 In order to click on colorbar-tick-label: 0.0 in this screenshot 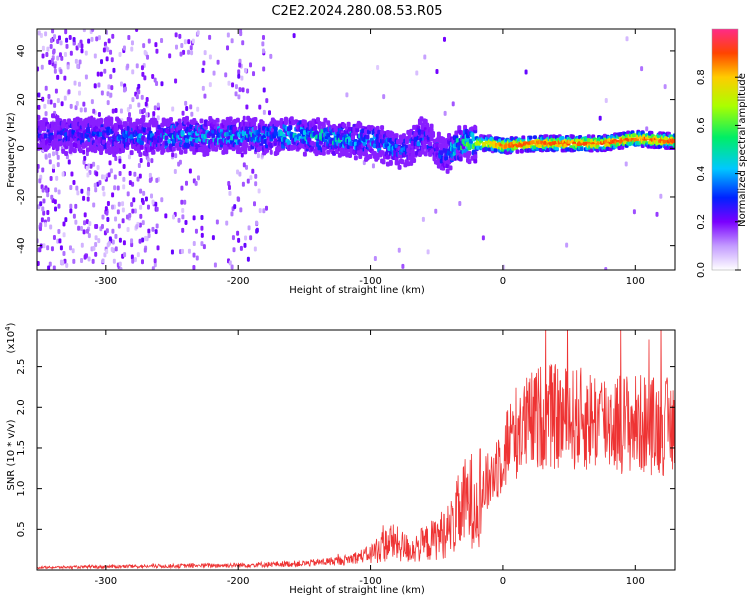, I will do `click(701, 270)`.